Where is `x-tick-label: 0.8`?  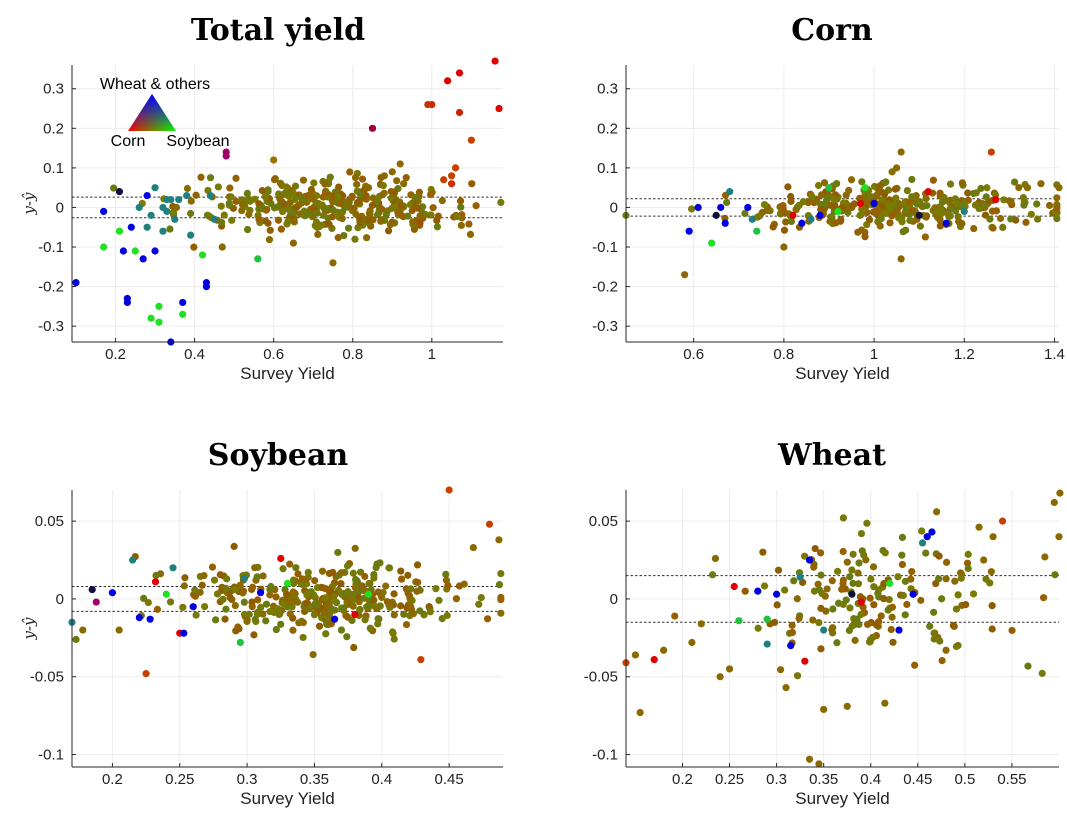 x-tick-label: 0.8 is located at coordinates (783, 354).